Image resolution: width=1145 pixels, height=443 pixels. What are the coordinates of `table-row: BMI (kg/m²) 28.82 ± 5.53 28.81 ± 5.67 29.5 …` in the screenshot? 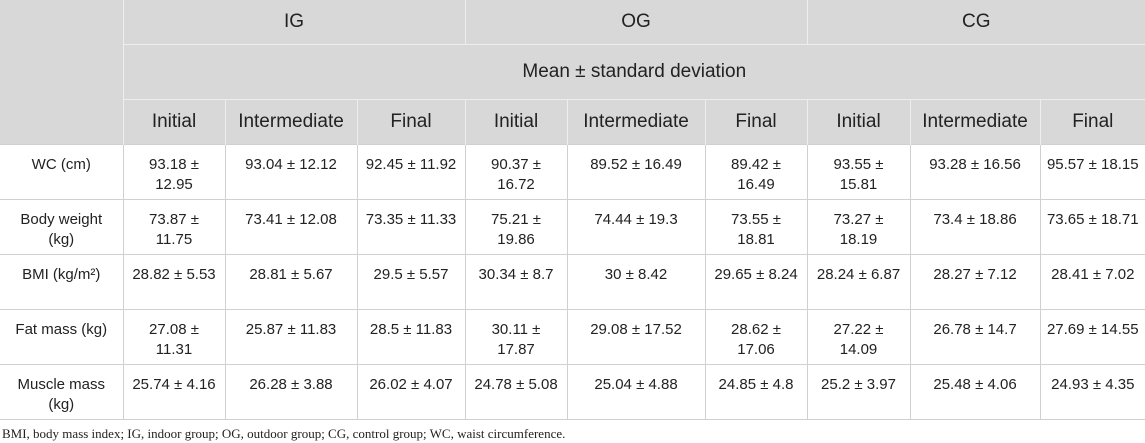 It's located at (572, 282).